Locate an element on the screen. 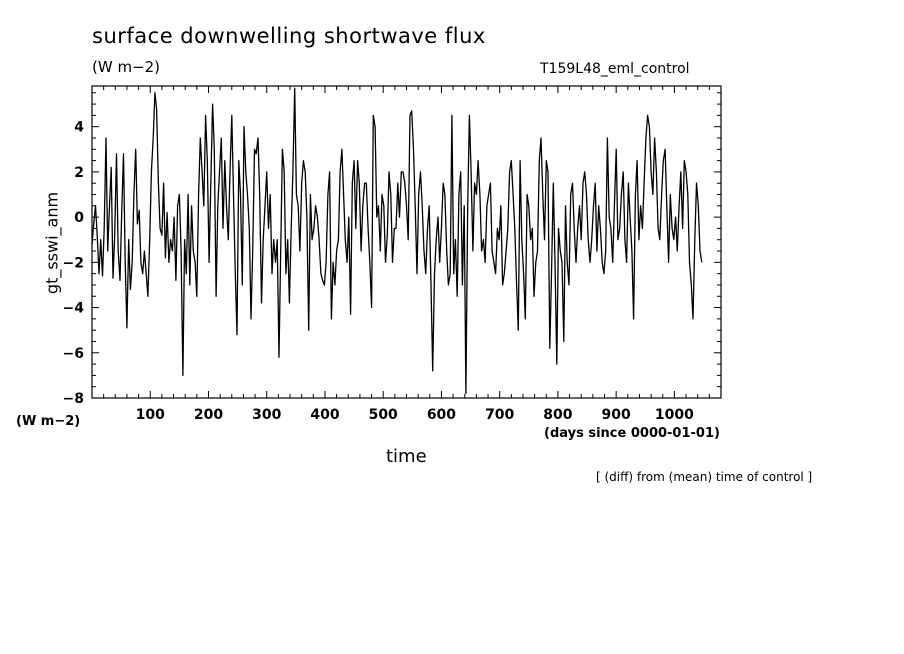 This screenshot has height=654, width=904. x-tick-label: 1000 is located at coordinates (674, 415).